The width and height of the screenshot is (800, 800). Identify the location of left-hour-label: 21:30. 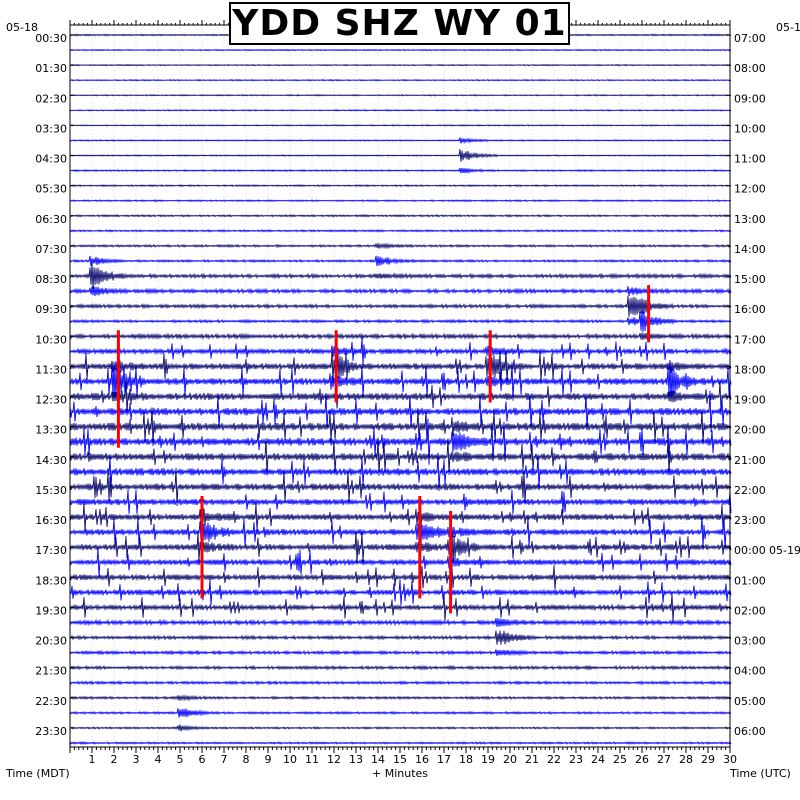
(51, 671).